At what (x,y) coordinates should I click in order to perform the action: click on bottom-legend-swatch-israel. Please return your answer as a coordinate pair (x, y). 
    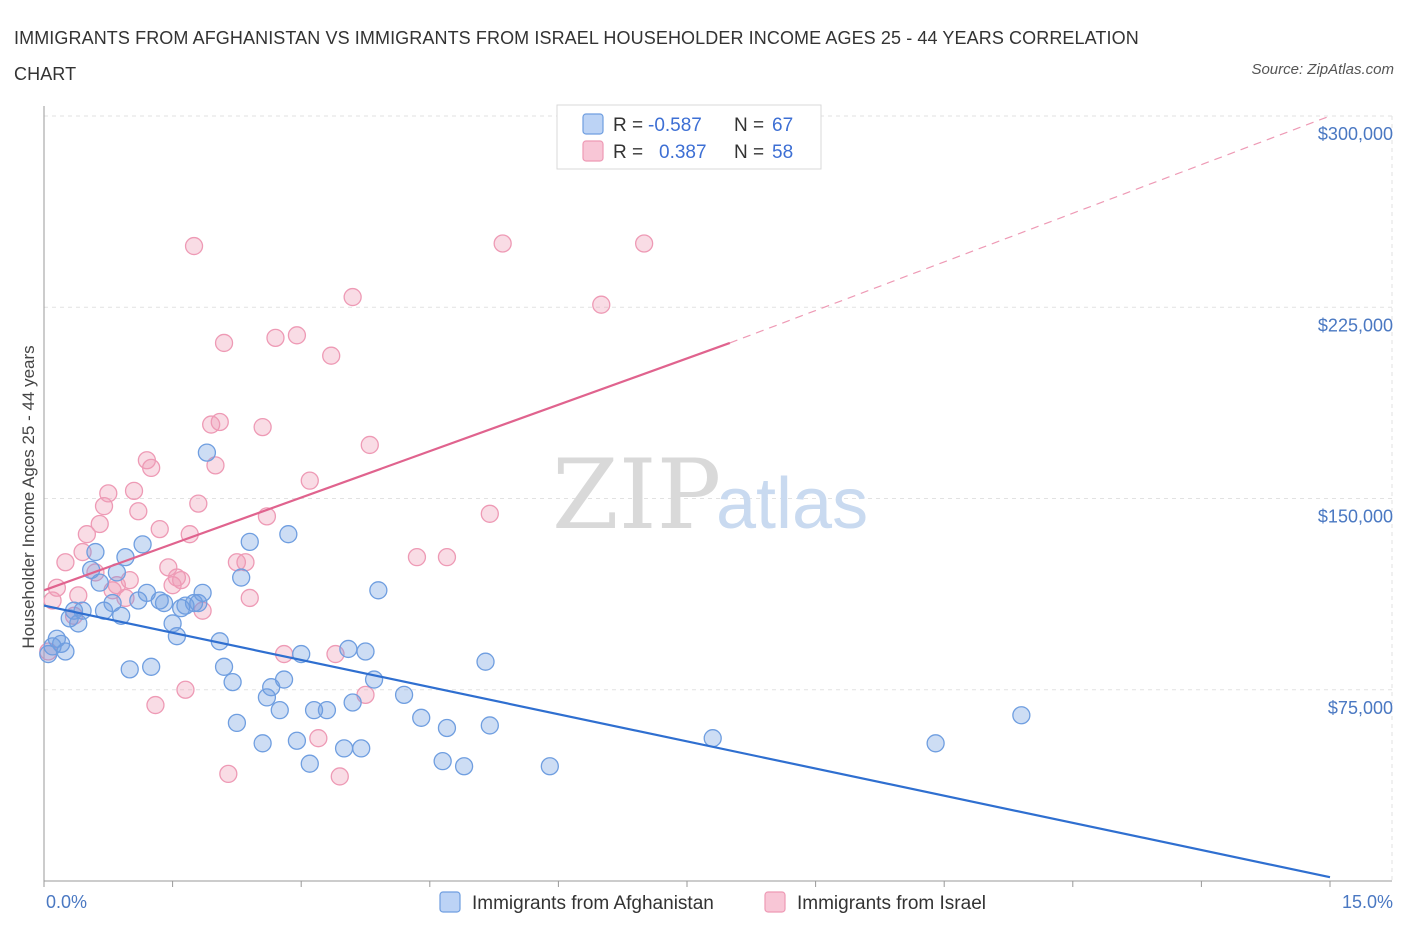
    Looking at the image, I should click on (775, 902).